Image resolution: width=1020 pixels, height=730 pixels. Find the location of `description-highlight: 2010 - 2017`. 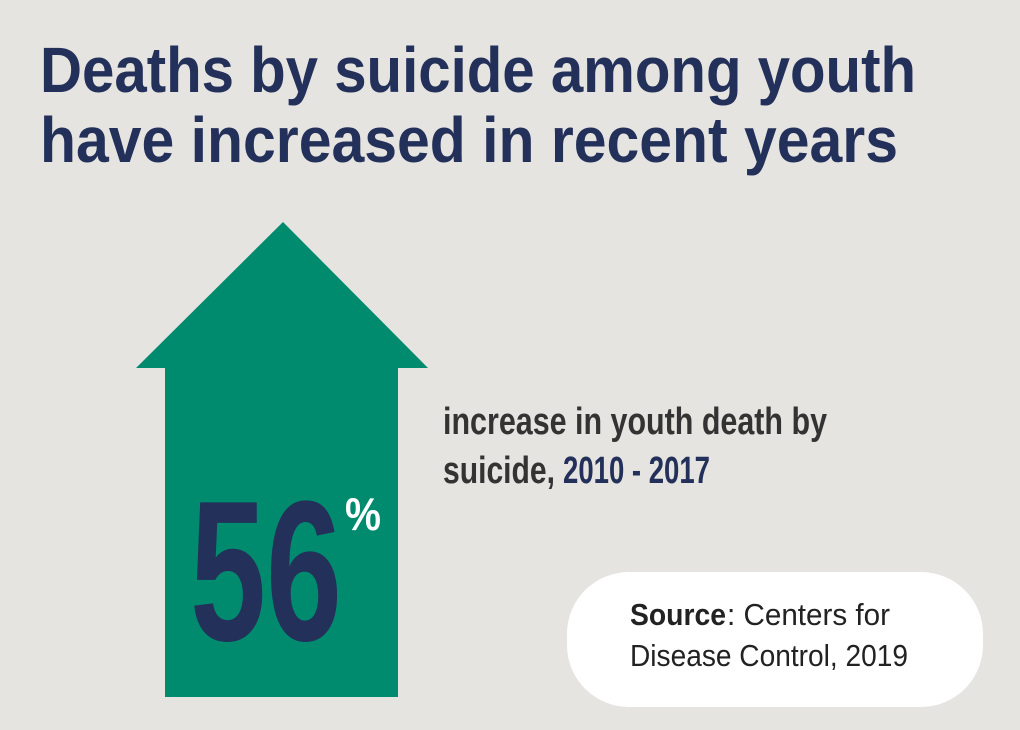

description-highlight: 2010 - 2017 is located at coordinates (636, 471).